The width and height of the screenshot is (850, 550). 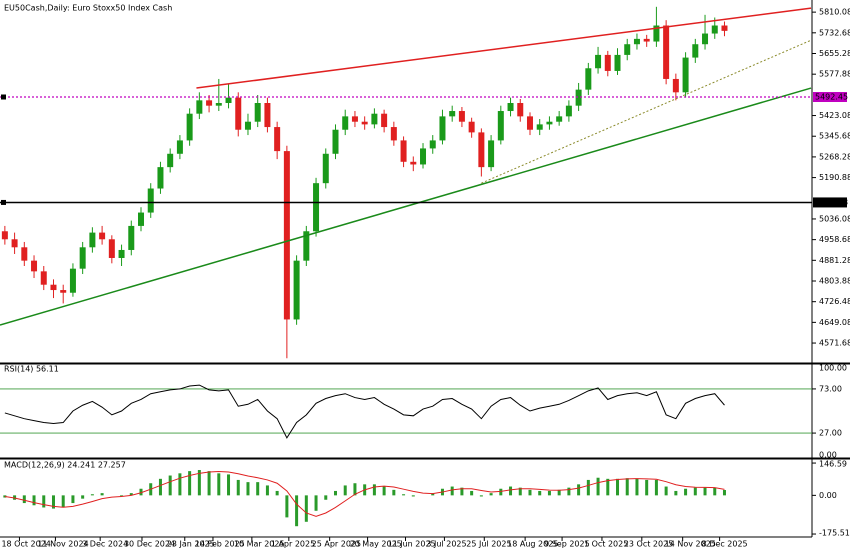 What do you see at coordinates (567, 544) in the screenshot?
I see `x-tick-label: 9 Sep 2025` at bounding box center [567, 544].